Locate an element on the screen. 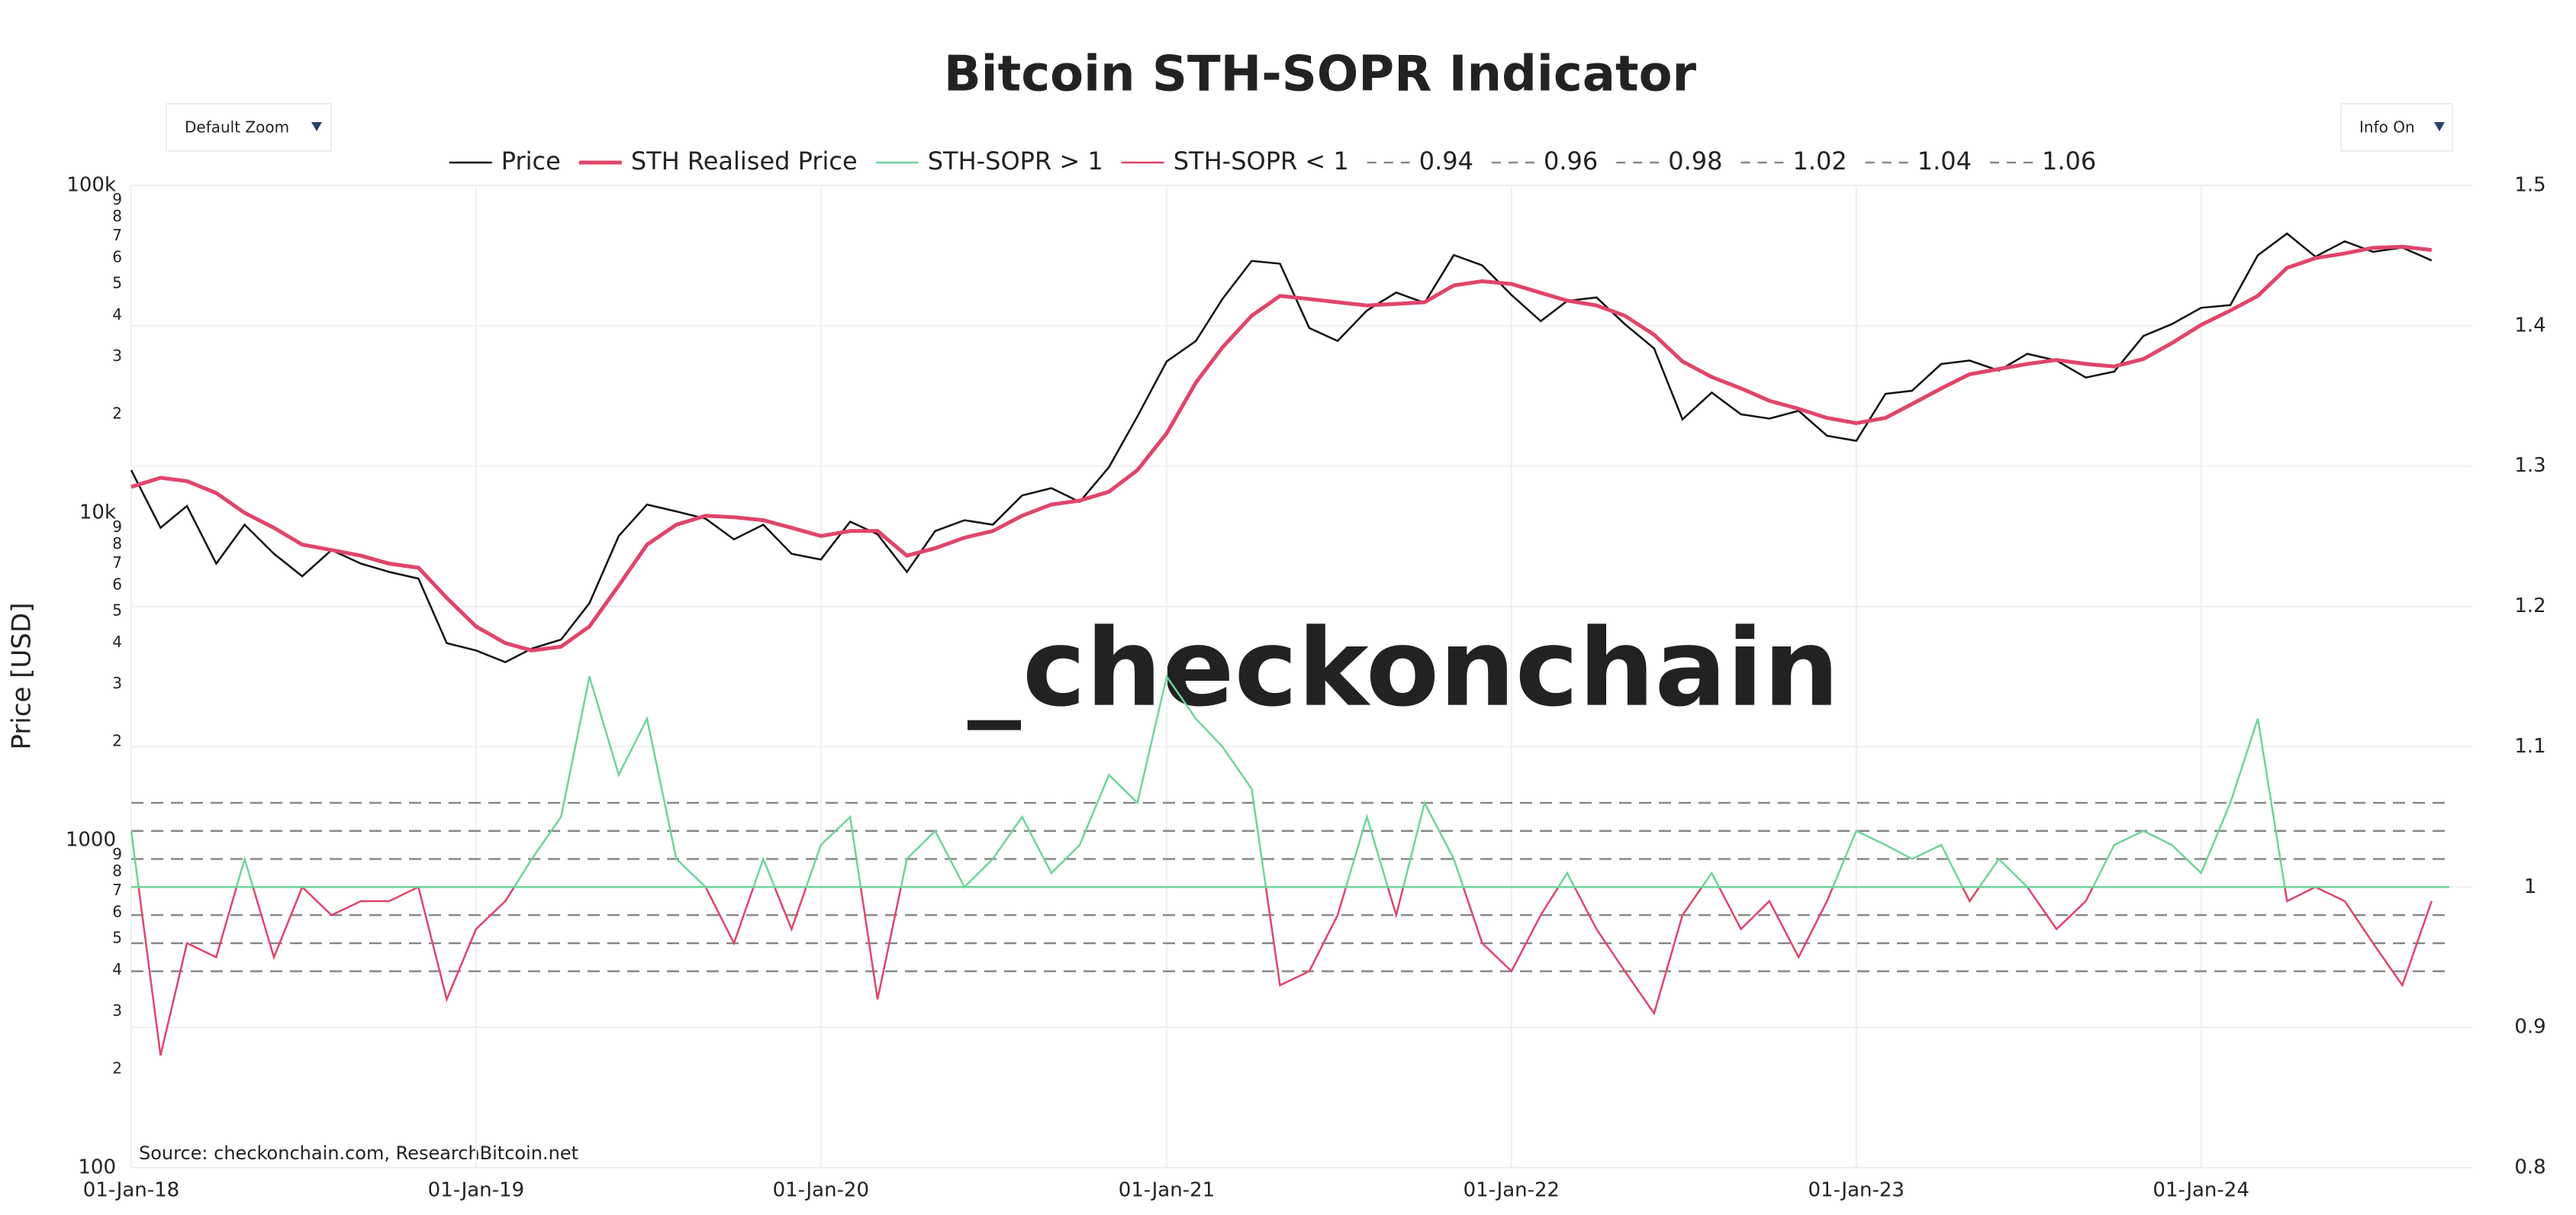  legend-label: STH-SOPR > 1 is located at coordinates (1015, 161).